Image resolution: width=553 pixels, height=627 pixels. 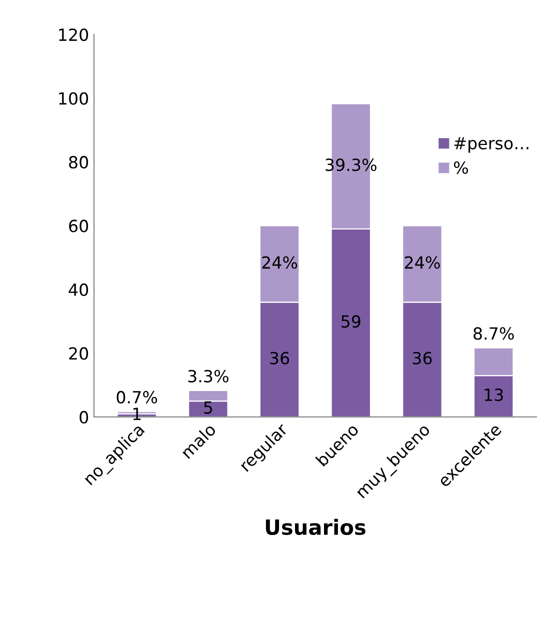 I want to click on y-tick-label: 0, so click(x=84, y=417).